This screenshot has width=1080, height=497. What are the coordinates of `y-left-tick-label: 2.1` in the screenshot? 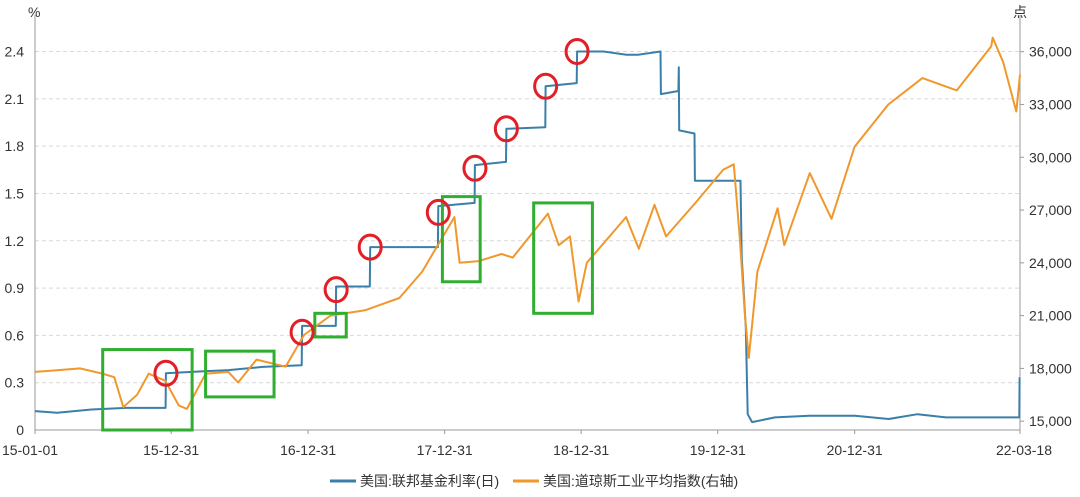 It's located at (15, 99).